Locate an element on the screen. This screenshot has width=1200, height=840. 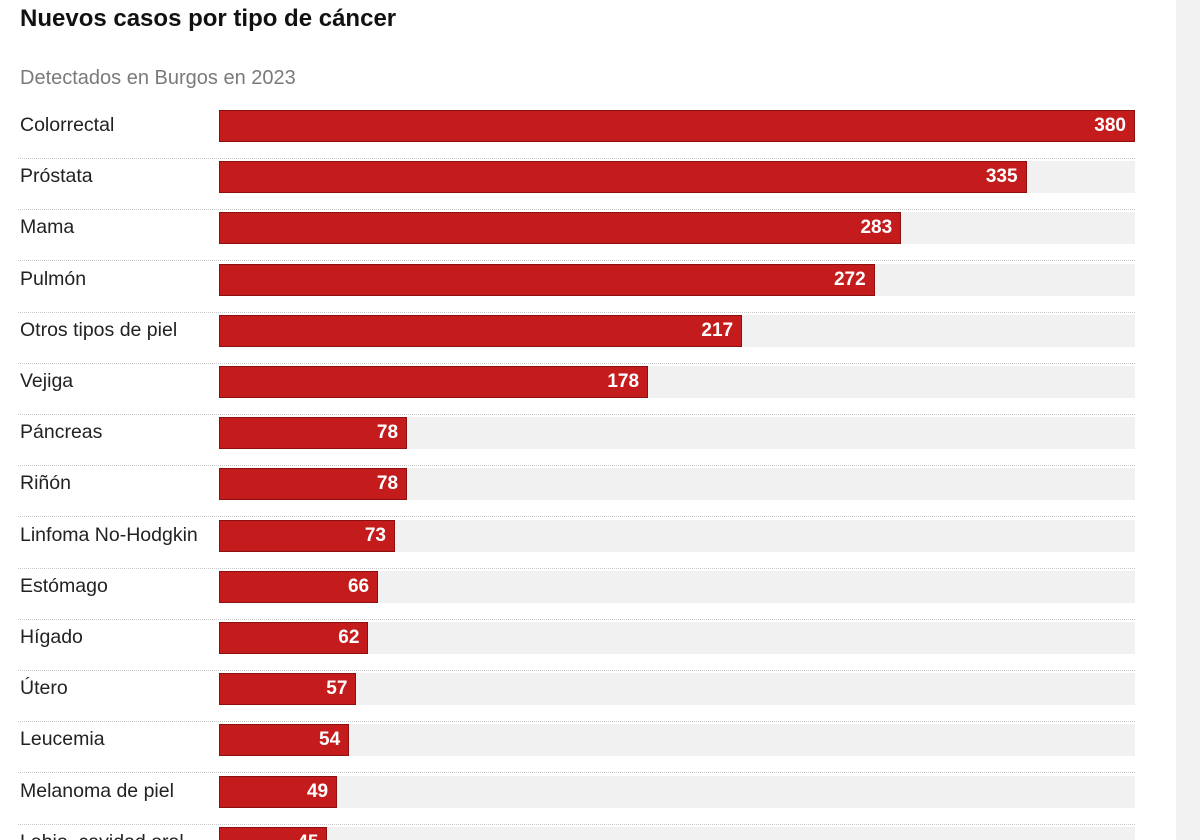
bar-track: 54 is located at coordinates (677, 740).